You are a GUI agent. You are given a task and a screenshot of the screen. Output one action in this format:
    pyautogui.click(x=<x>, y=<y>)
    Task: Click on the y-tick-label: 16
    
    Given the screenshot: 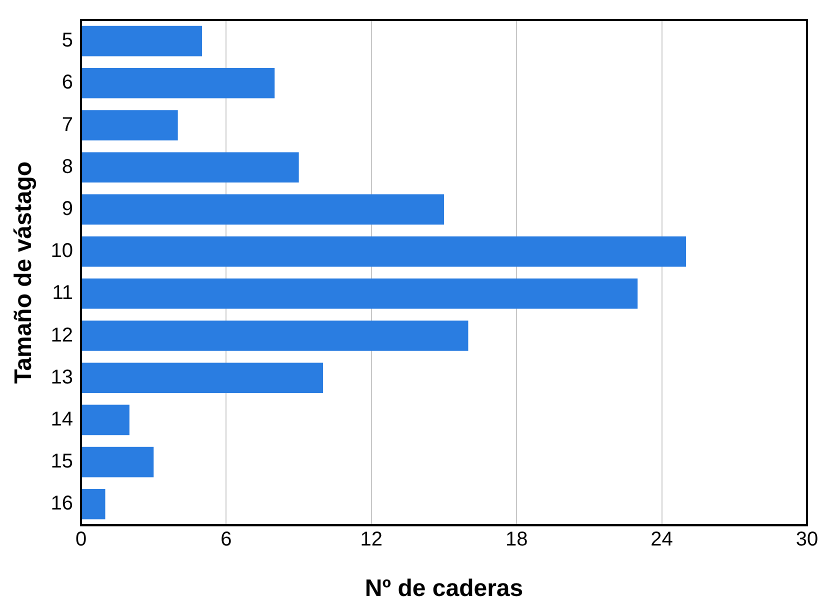 What is the action you would take?
    pyautogui.click(x=62, y=503)
    